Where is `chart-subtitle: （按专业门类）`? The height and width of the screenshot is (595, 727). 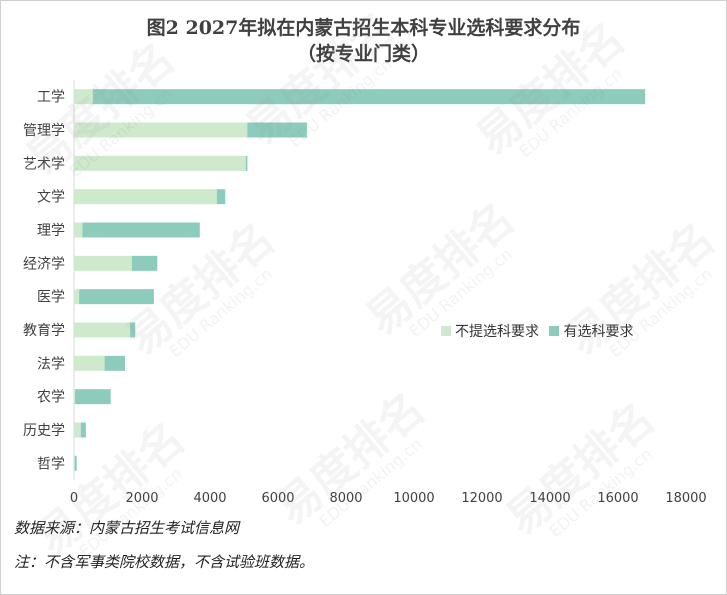
chart-subtitle: （按专业门类） is located at coordinates (363, 54).